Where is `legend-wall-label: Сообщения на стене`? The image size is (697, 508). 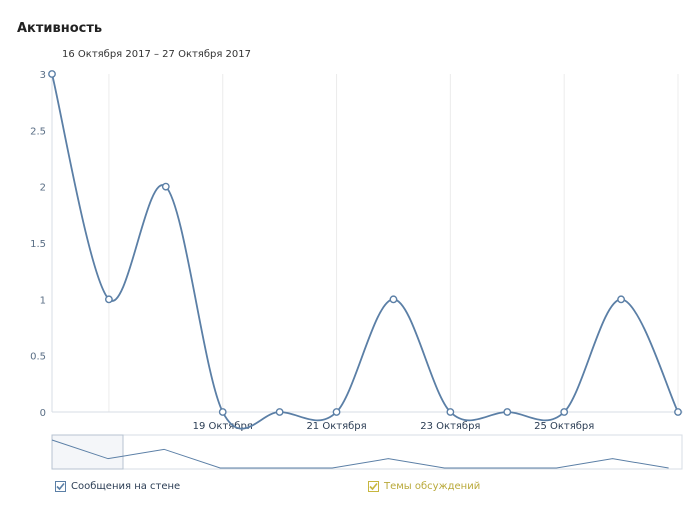
legend-wall-label: Сообщения на стене is located at coordinates (126, 486).